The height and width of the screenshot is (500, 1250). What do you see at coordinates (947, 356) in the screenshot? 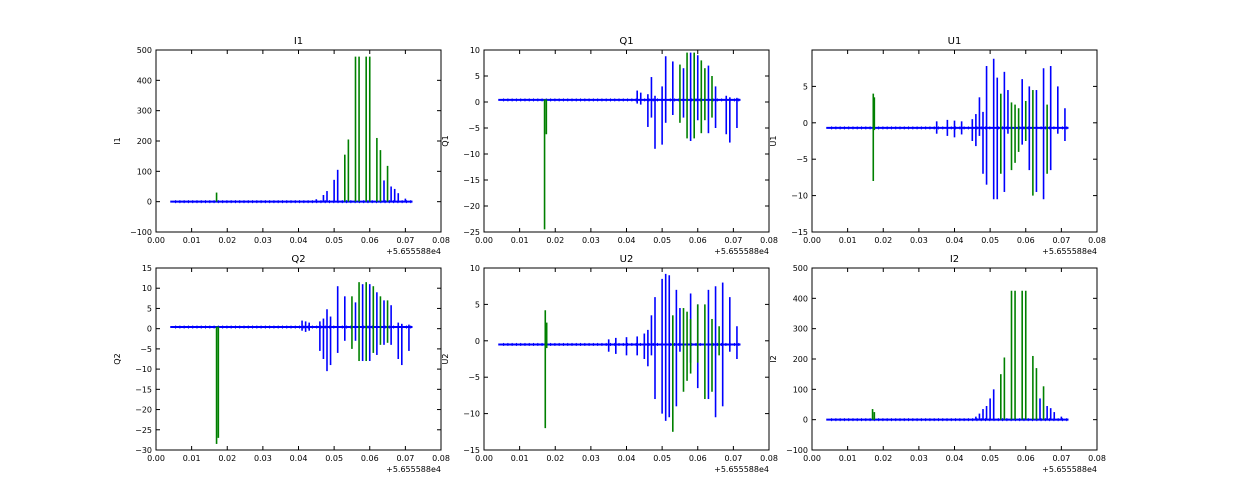
I see `plot-area-i2` at bounding box center [947, 356].